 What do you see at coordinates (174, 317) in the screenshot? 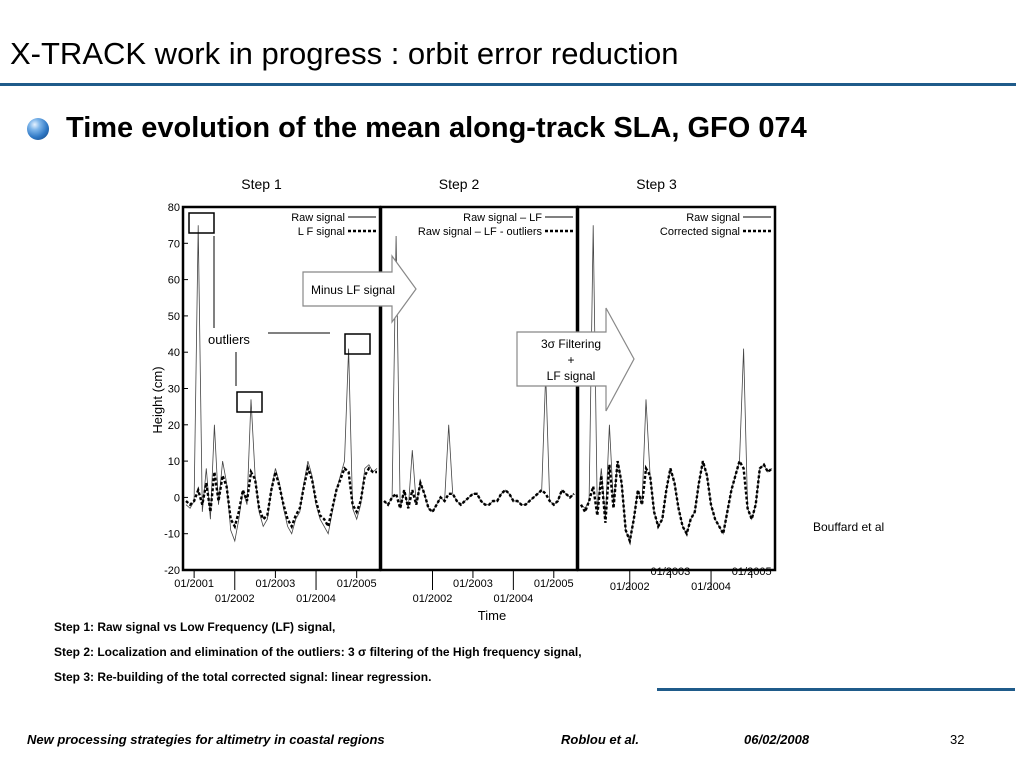
I see `y-tick-label: 50` at bounding box center [174, 317].